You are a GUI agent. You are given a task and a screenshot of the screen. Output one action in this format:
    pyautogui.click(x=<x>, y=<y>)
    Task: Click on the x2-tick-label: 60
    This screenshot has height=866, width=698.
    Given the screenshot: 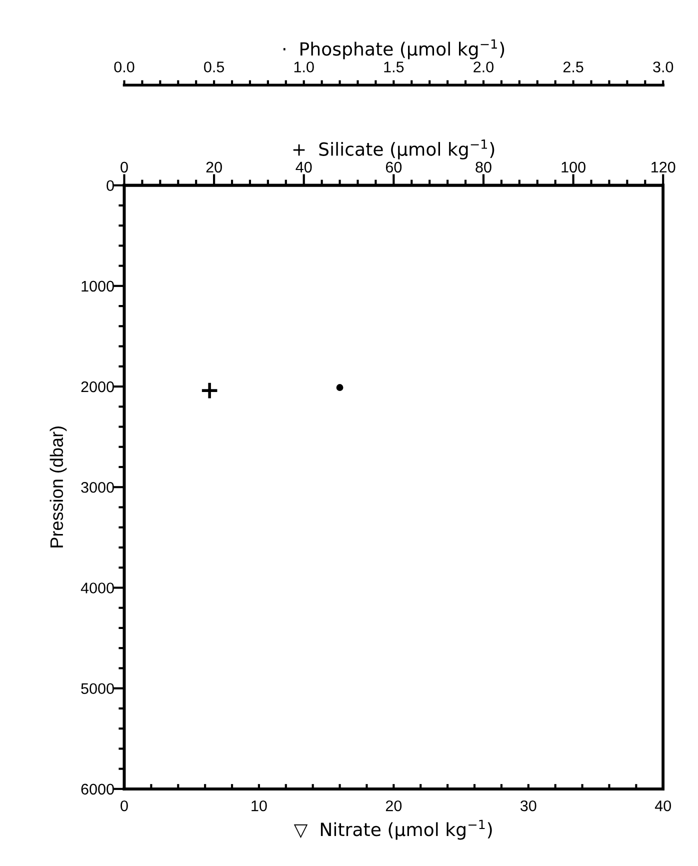 What is the action you would take?
    pyautogui.click(x=394, y=167)
    